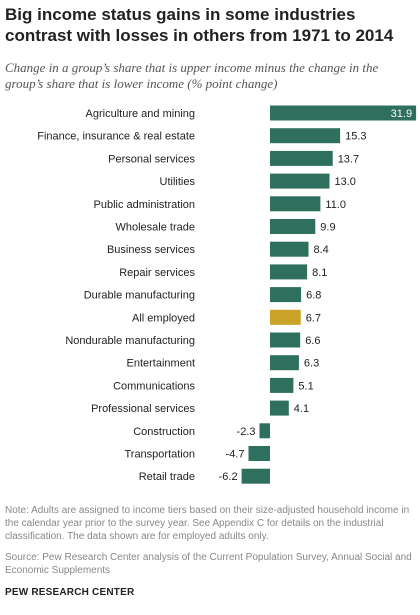 This screenshot has height=615, width=420. What do you see at coordinates (289, 272) in the screenshot?
I see `bar-repair-services` at bounding box center [289, 272].